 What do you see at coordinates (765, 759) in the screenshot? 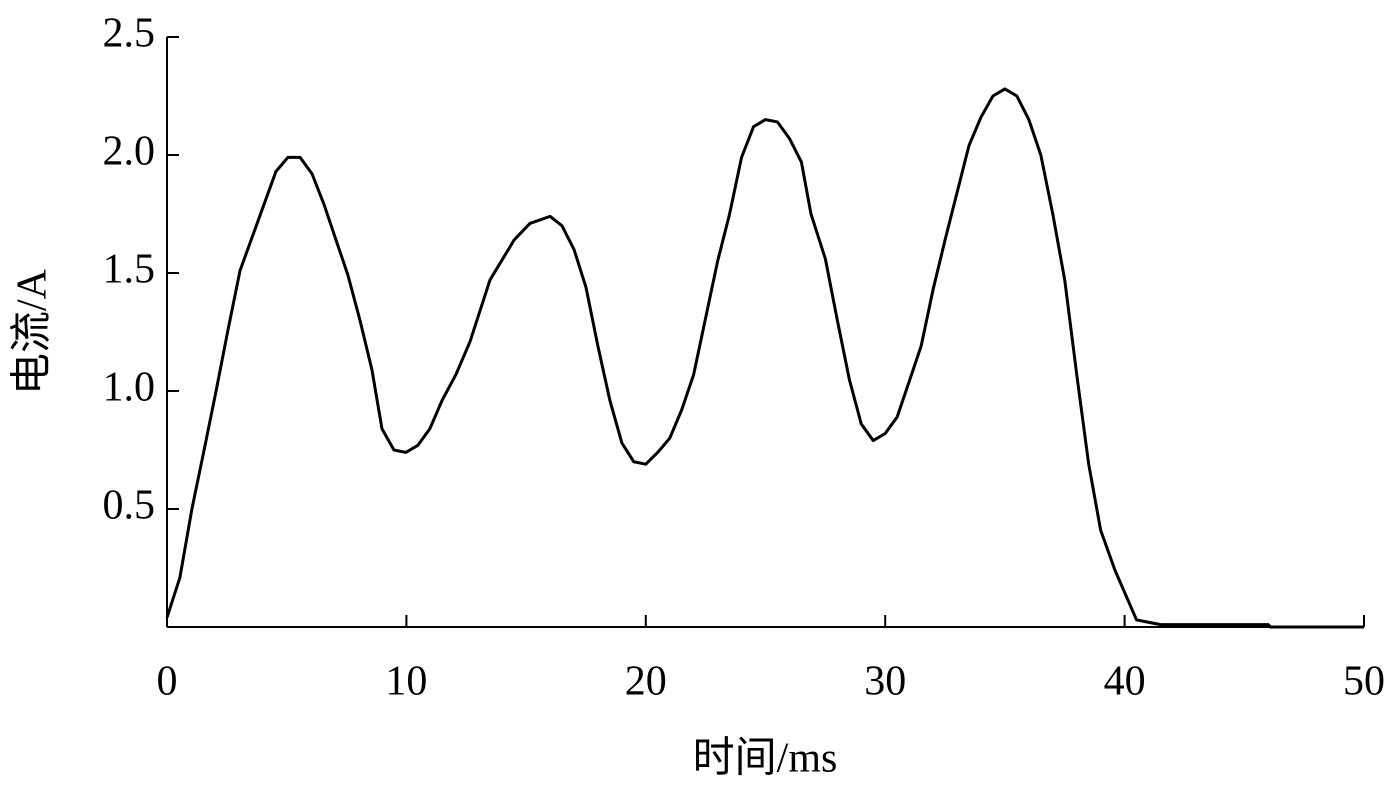
I see `x-axis-label: 时间/ms` at bounding box center [765, 759].